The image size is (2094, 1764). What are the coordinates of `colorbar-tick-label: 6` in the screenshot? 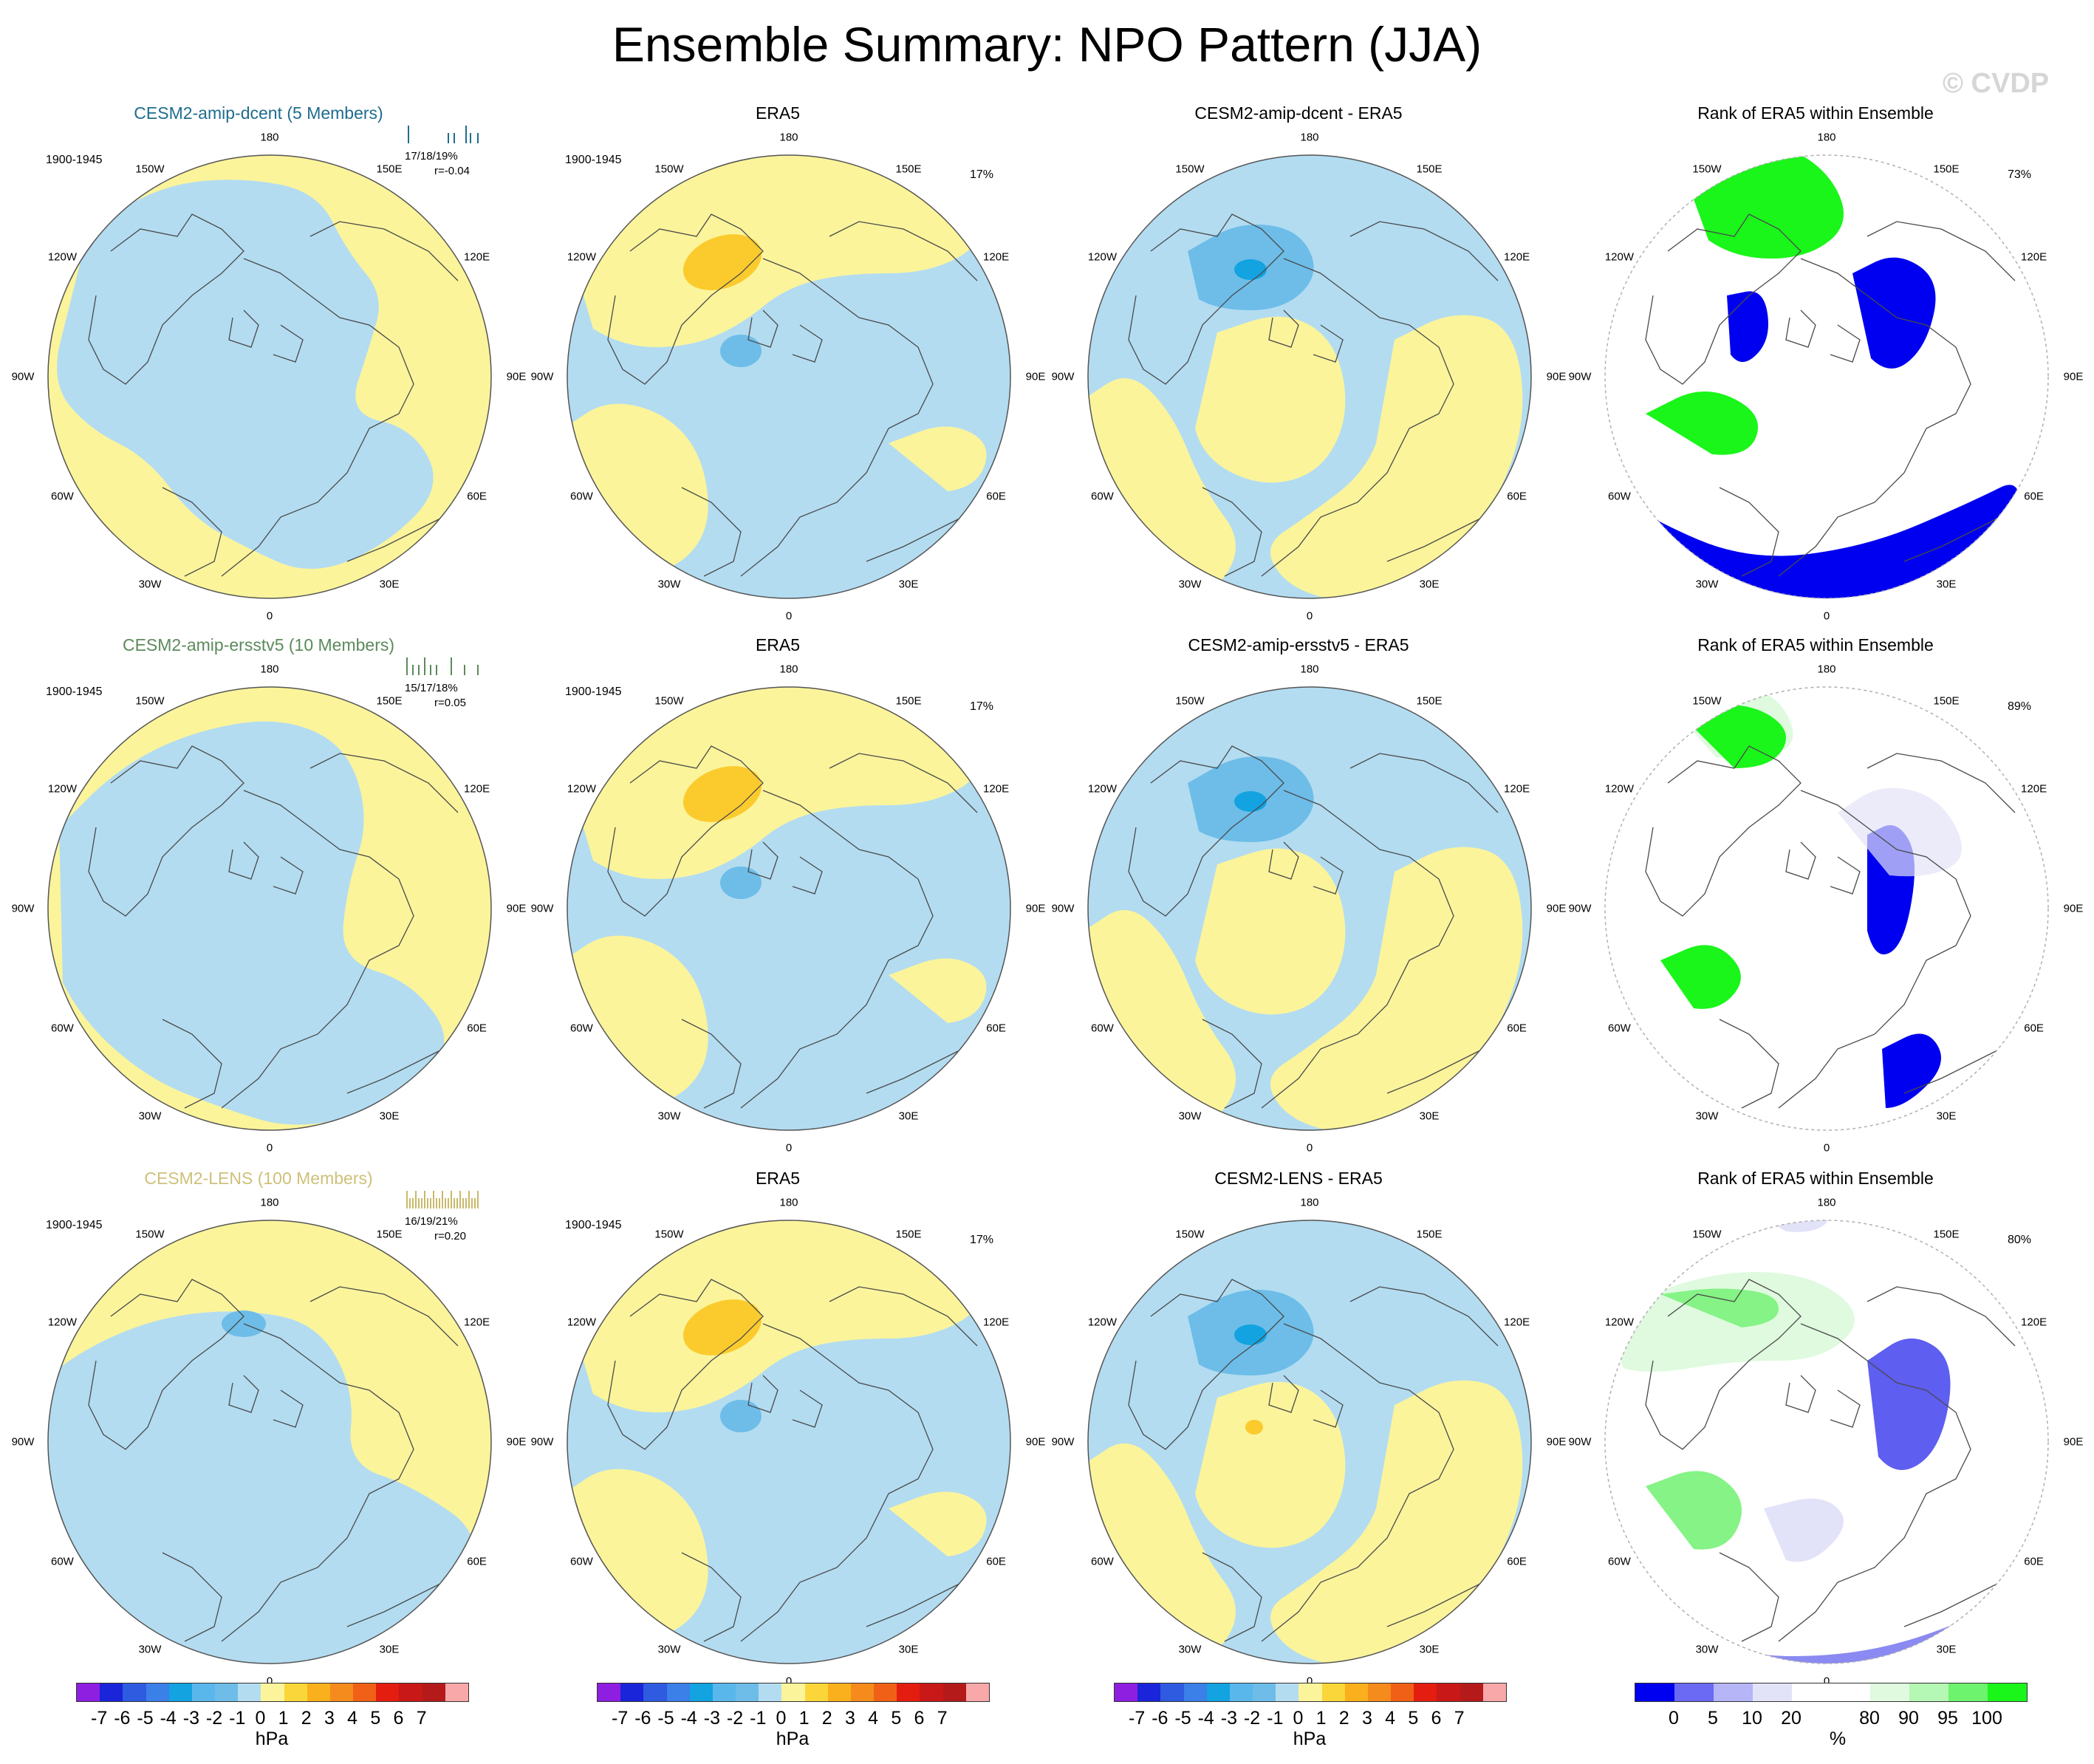 It's located at (919, 1718).